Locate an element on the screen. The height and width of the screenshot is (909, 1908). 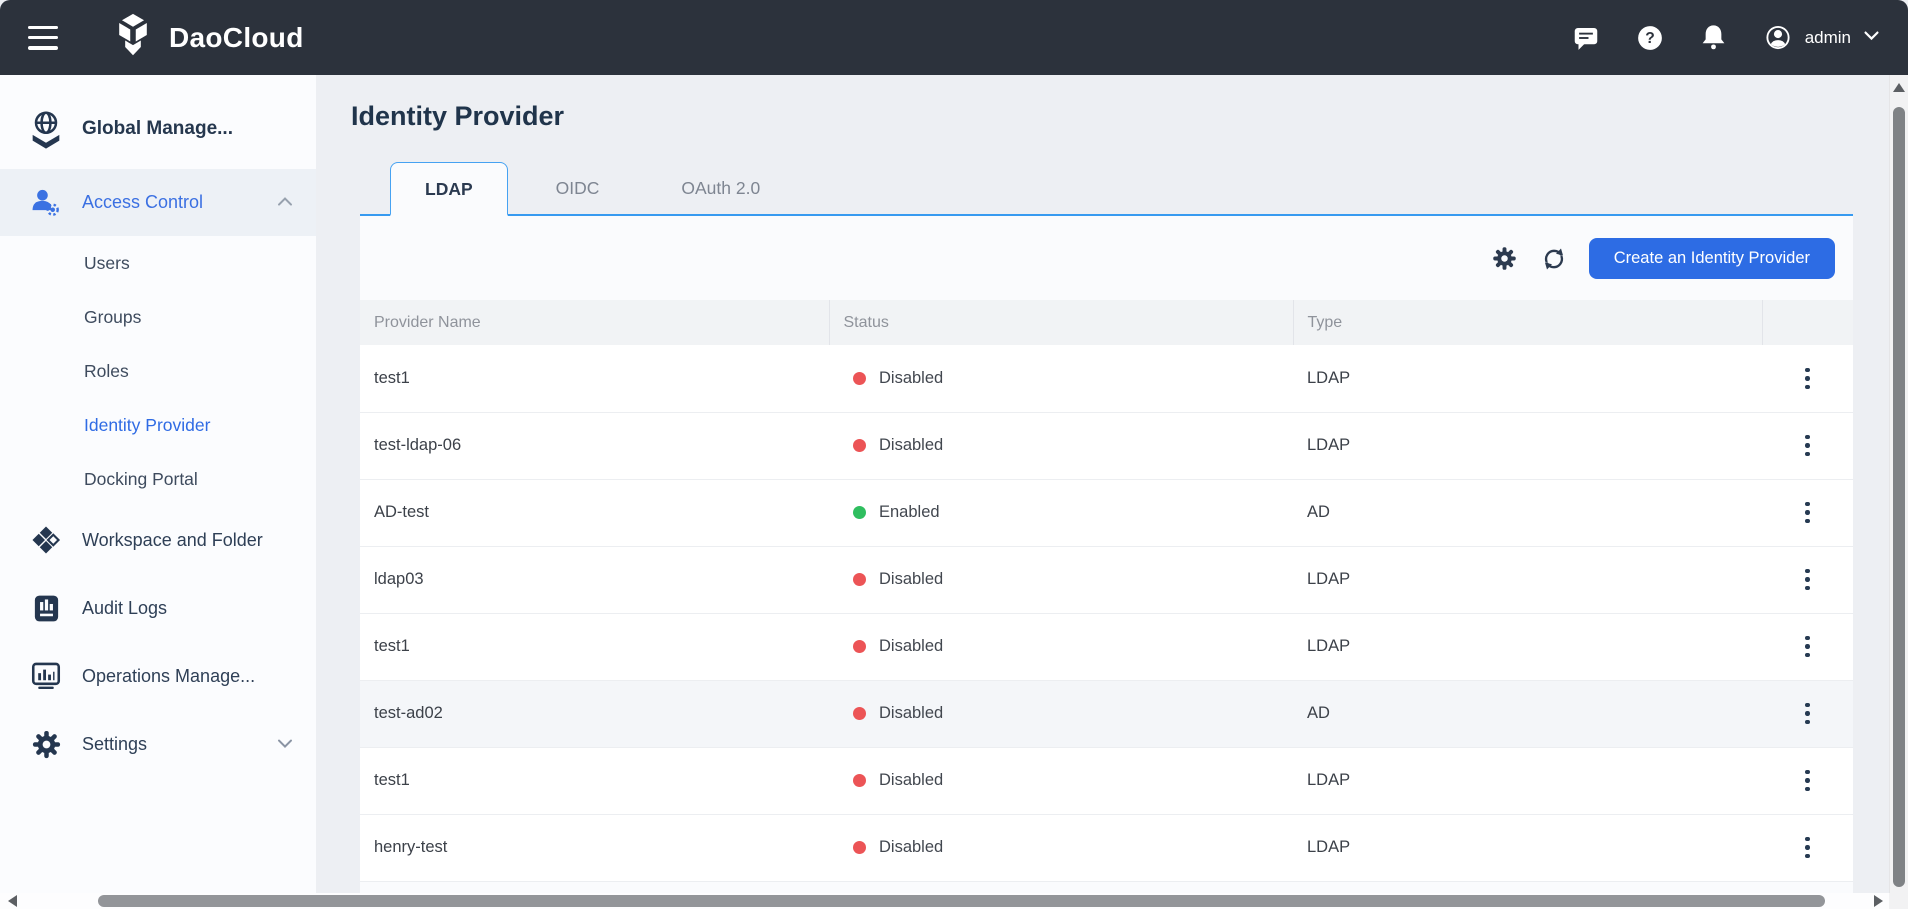
top-header: DaoCloud ? is located at coordinates (954, 37).